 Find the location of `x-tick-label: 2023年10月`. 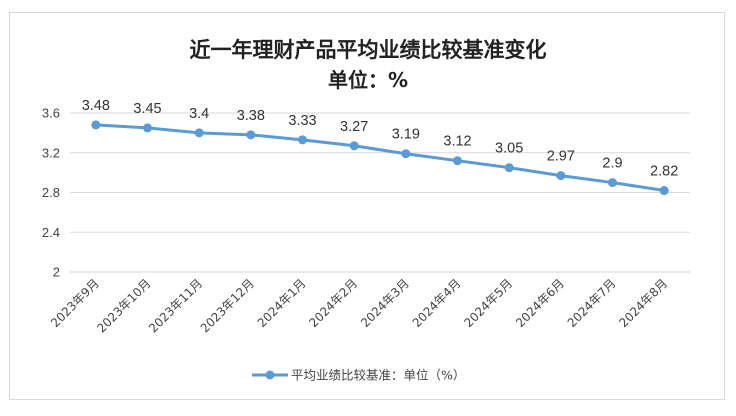

x-tick-label: 2023年10月 is located at coordinates (123, 305).